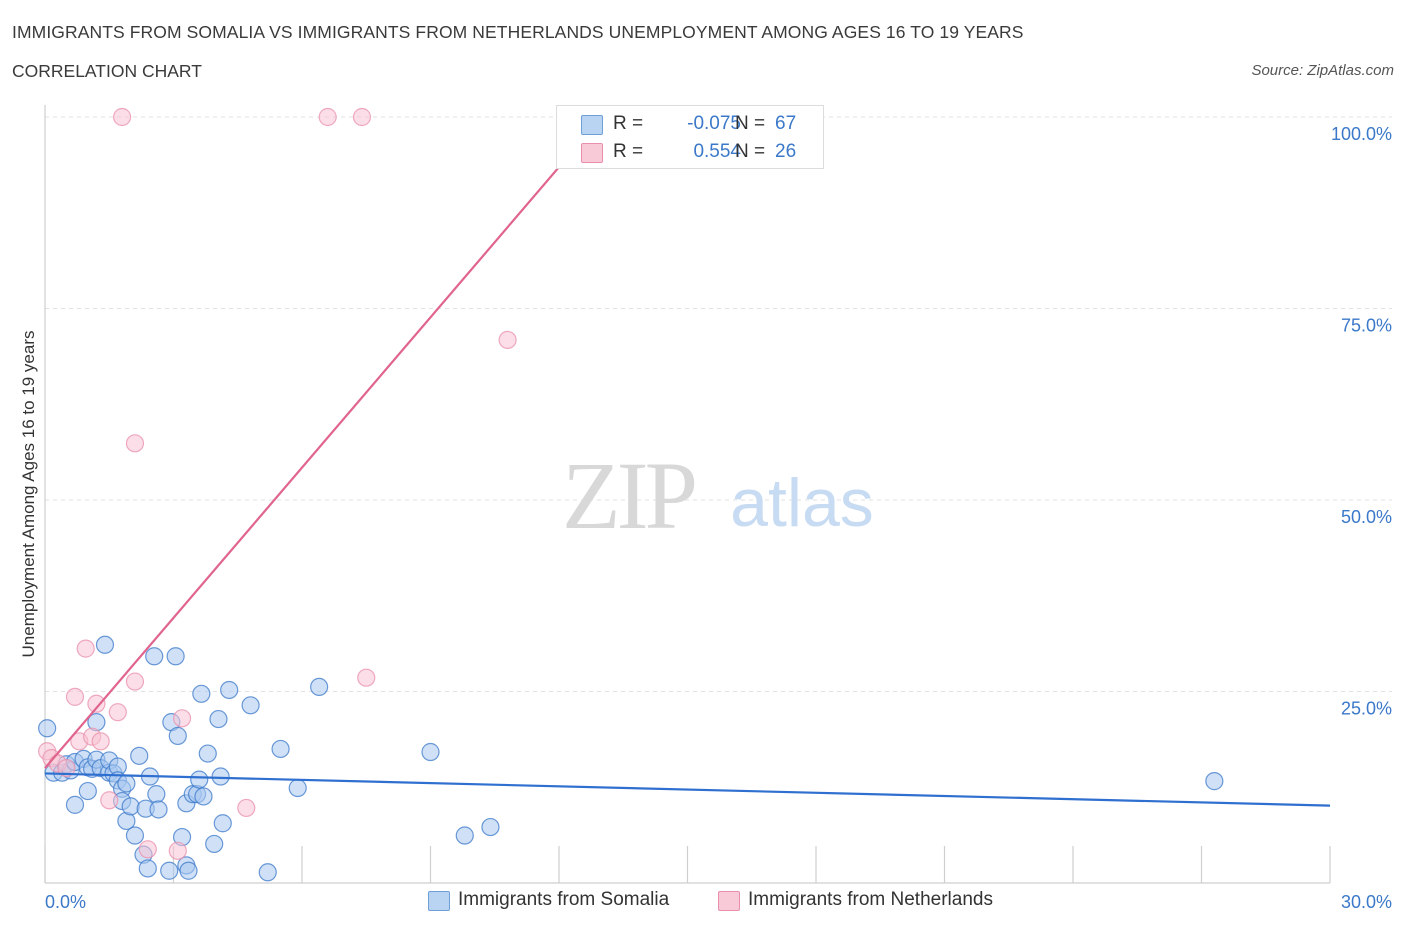  I want to click on correlation-legend: R = -0.075 N = 67 R = 0.554 N = 26, so click(690, 137).